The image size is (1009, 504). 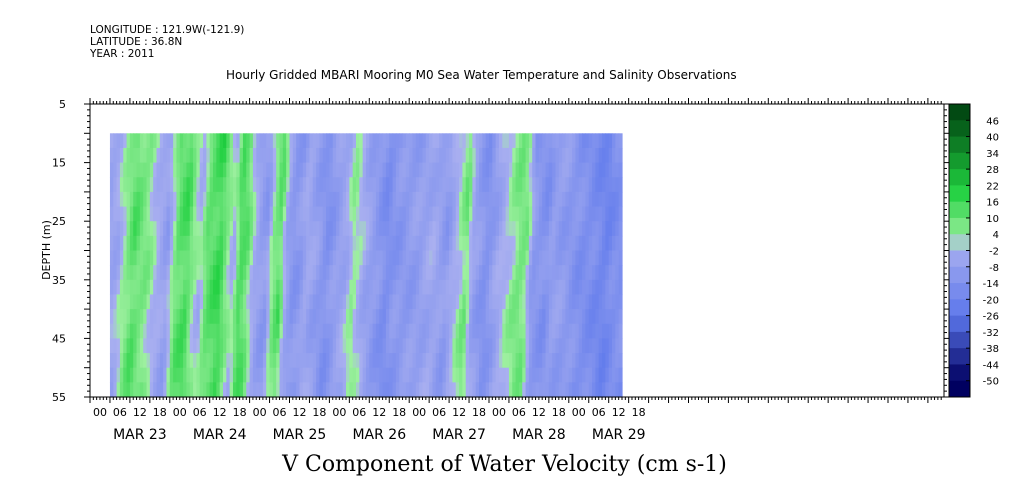 I want to click on colorbar-band, so click(x=959, y=145).